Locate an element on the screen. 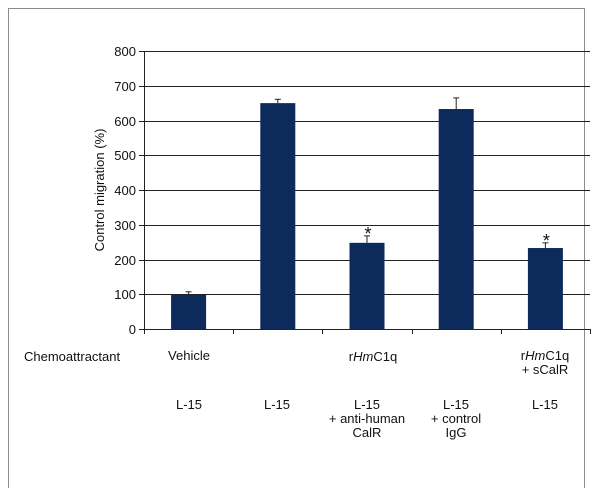 Image resolution: width=594 pixels, height=488 pixels. bottom-label-4-line2: + control is located at coordinates (456, 418).